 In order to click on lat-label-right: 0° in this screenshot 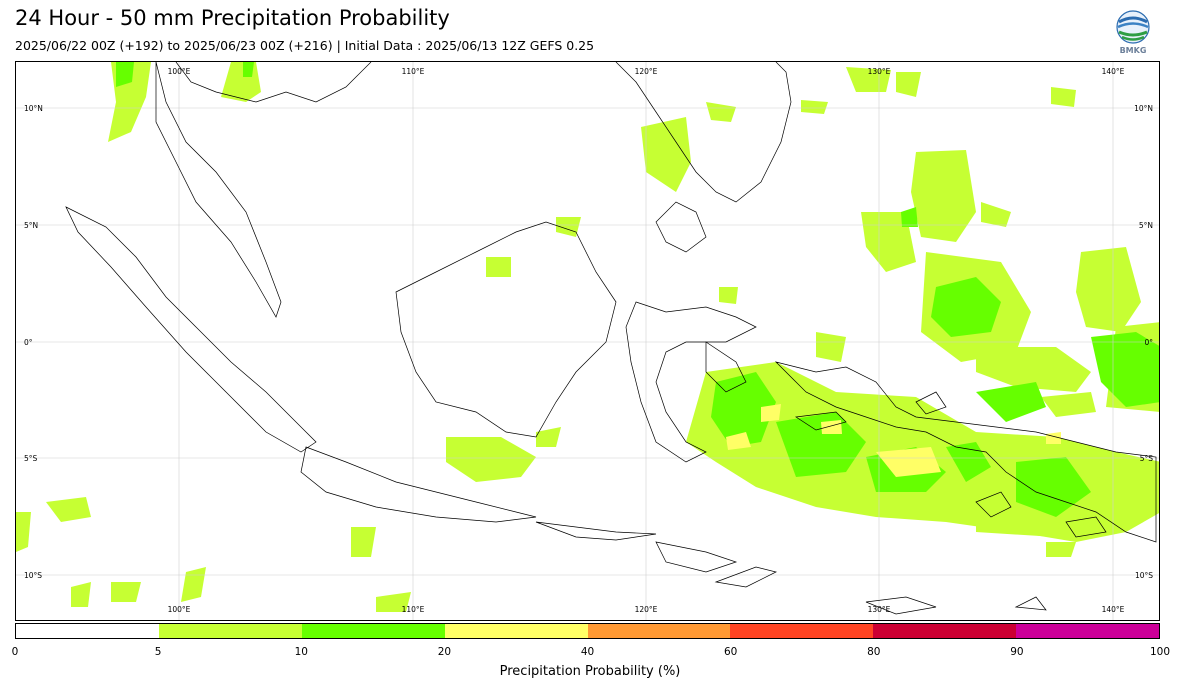, I will do `click(1148, 342)`.